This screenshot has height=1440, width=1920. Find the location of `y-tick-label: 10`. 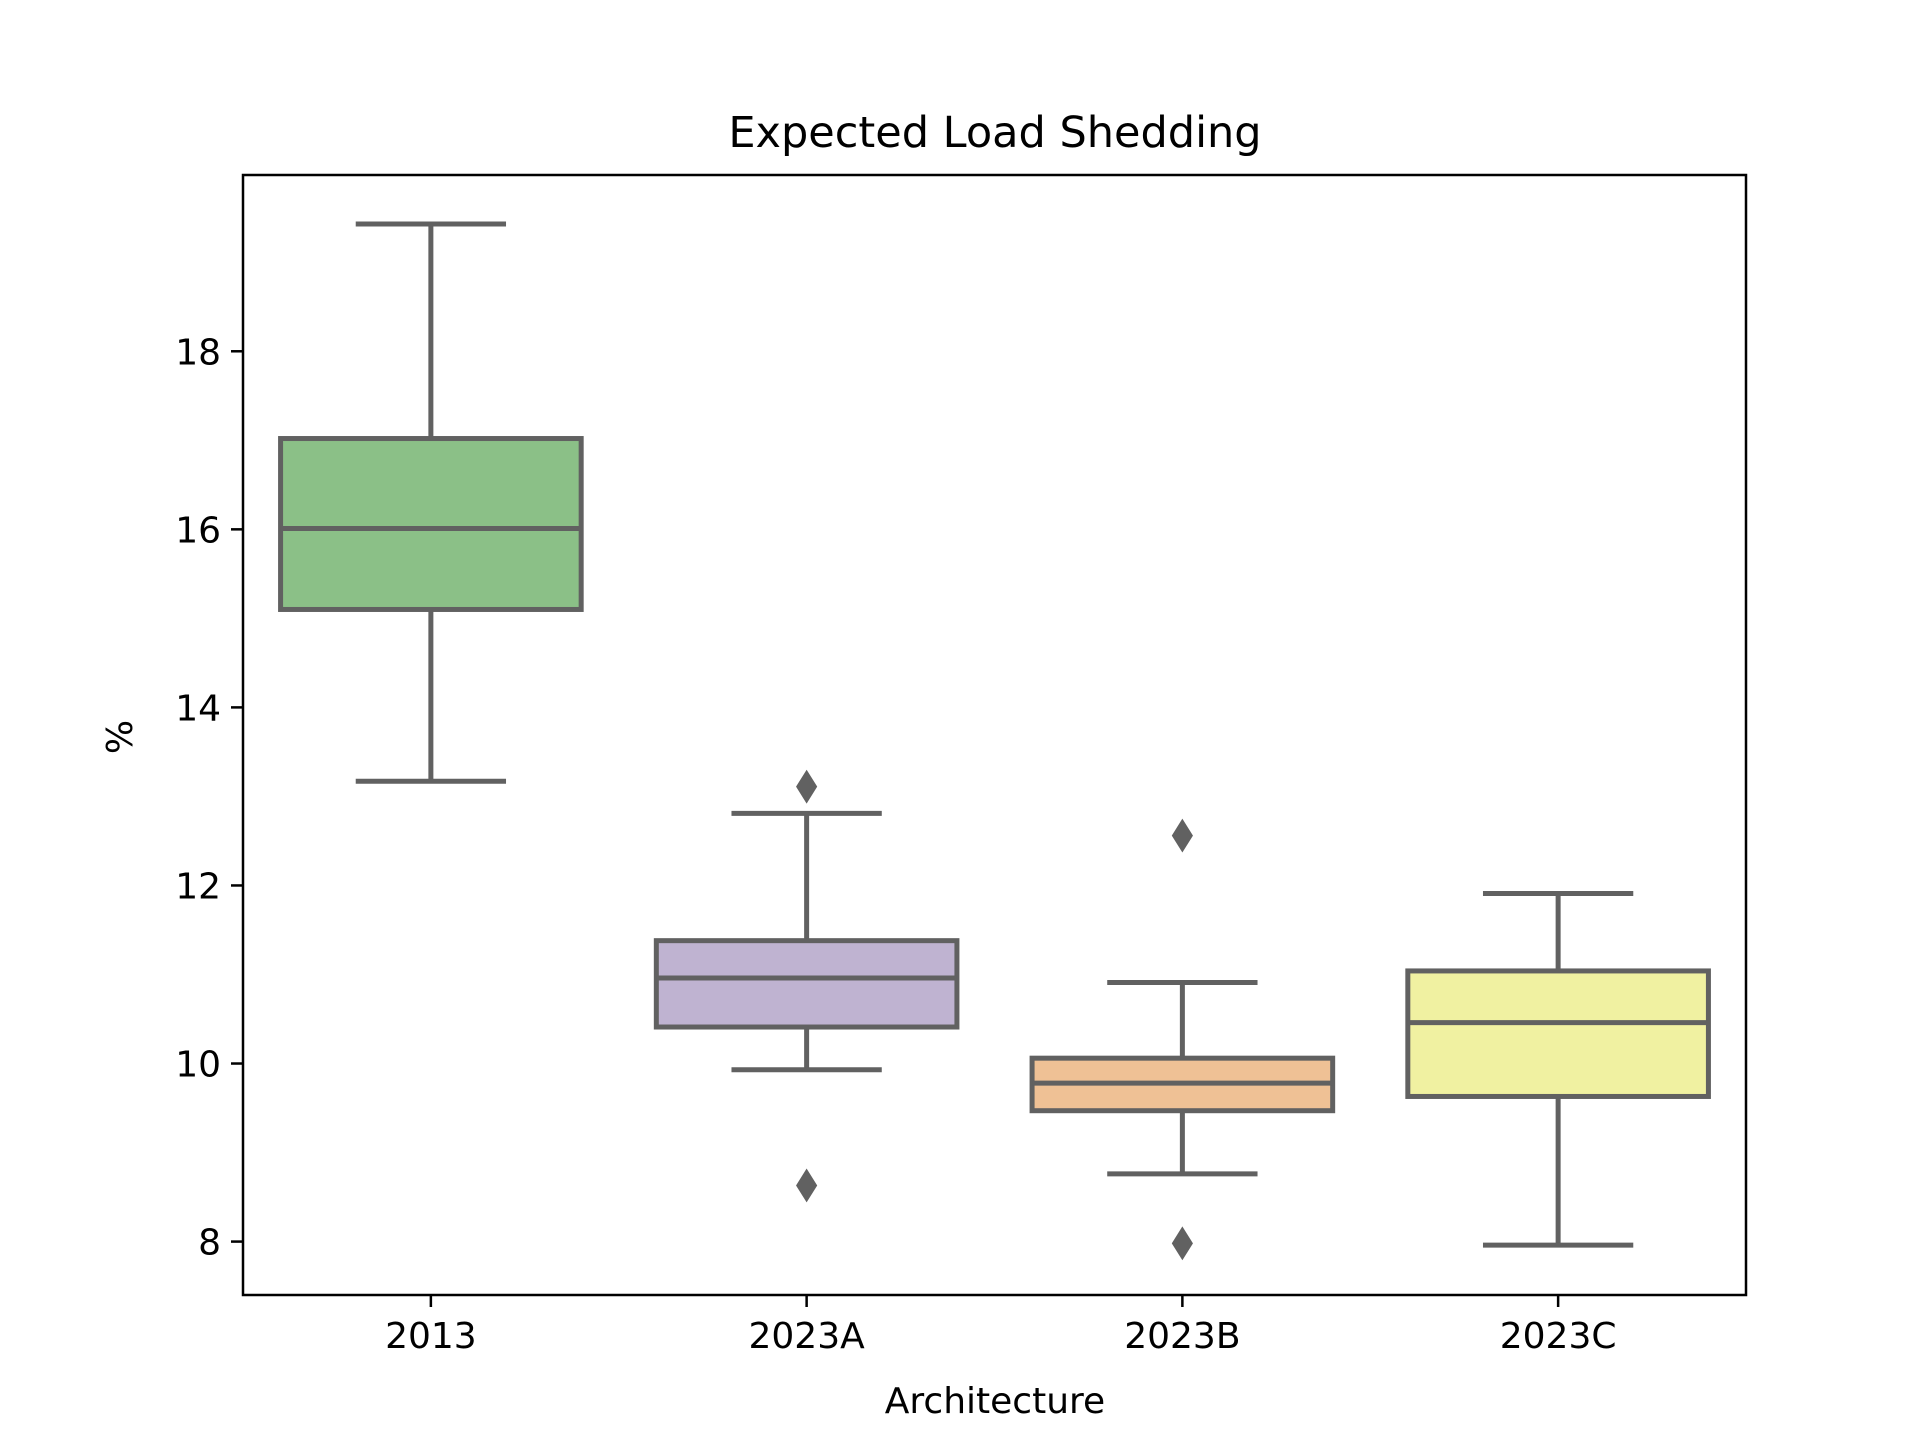

y-tick-label: 10 is located at coordinates (198, 1065).